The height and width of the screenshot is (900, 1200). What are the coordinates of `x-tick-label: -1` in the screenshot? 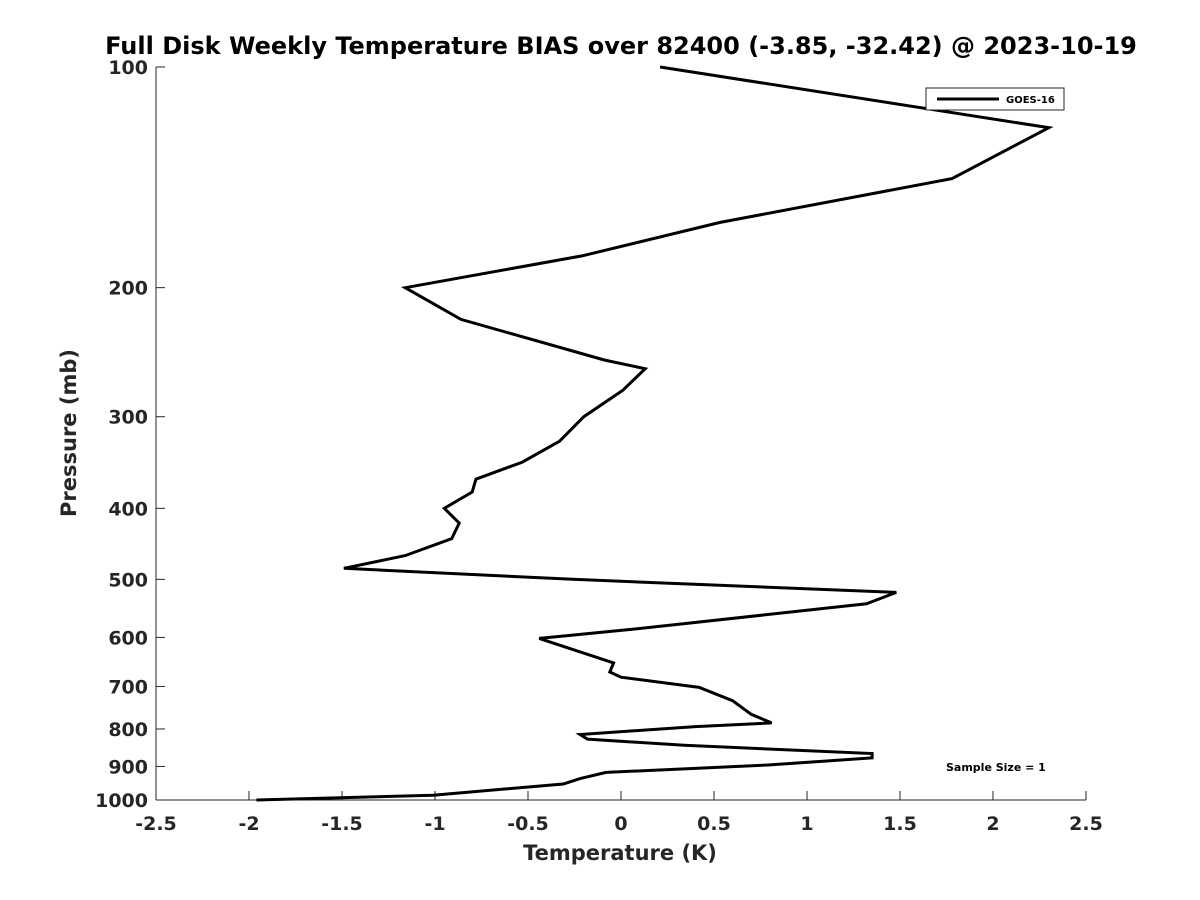 It's located at (434, 824).